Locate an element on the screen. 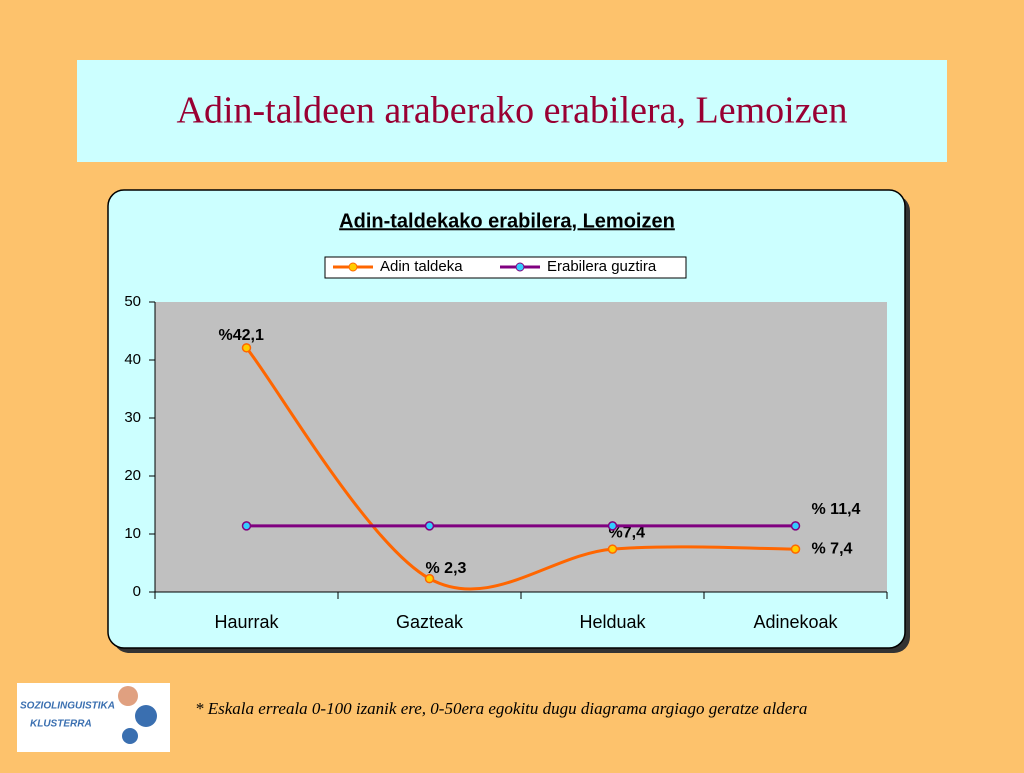 The height and width of the screenshot is (773, 1024). x-tick-label: Haurrak is located at coordinates (246, 622).